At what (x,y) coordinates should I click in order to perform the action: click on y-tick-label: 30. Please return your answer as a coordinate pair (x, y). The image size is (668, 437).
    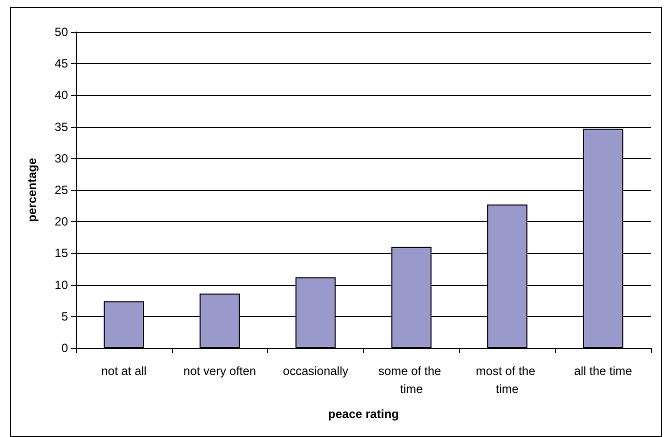
    Looking at the image, I should click on (61, 158).